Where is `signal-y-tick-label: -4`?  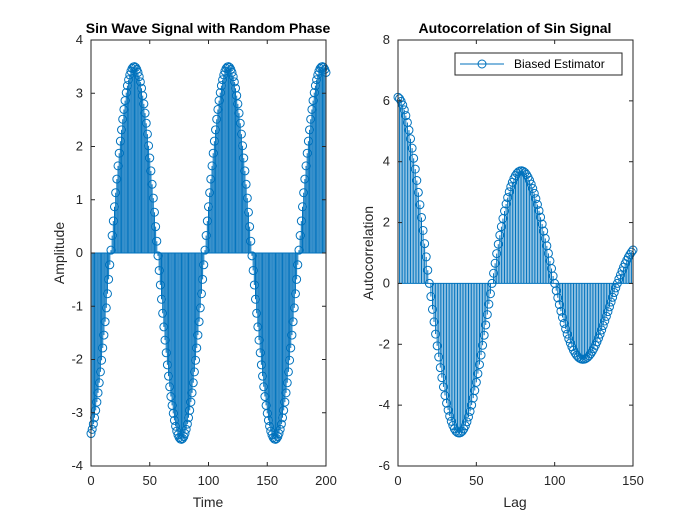
signal-y-tick-label: -4 is located at coordinates (77, 465).